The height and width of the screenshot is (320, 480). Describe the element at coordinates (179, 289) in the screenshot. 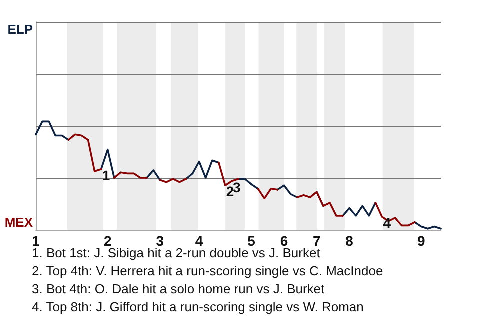

I see `text: 3. Bot 4th: O. Dale hit a solo home run vs J. Burket` at that location.